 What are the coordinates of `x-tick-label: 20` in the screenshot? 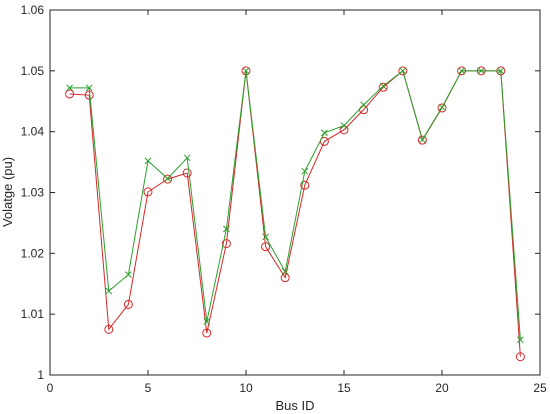 It's located at (442, 388).